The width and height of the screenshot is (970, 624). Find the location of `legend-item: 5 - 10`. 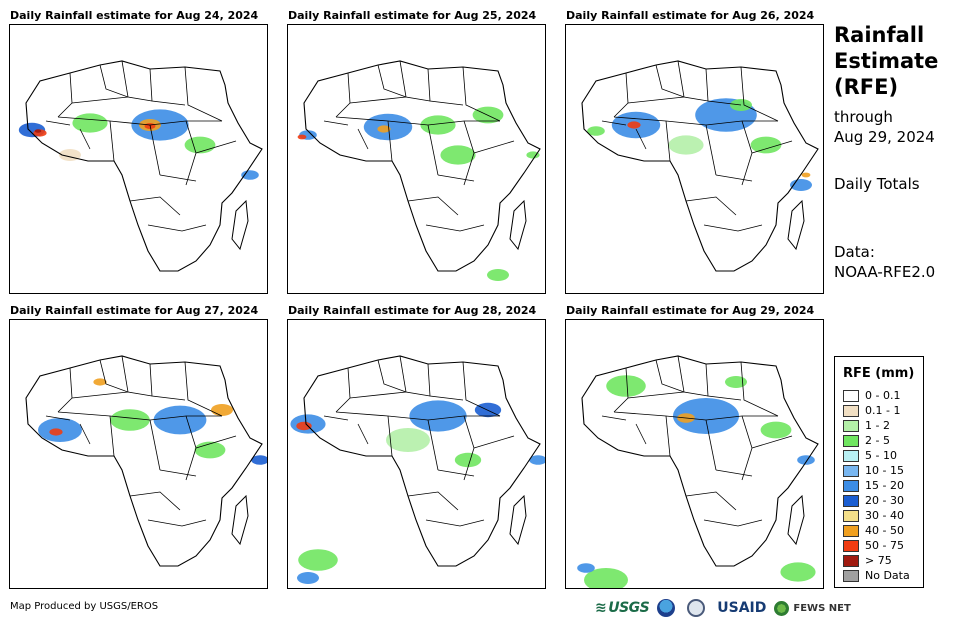

legend-item: 5 - 10 is located at coordinates (870, 455).